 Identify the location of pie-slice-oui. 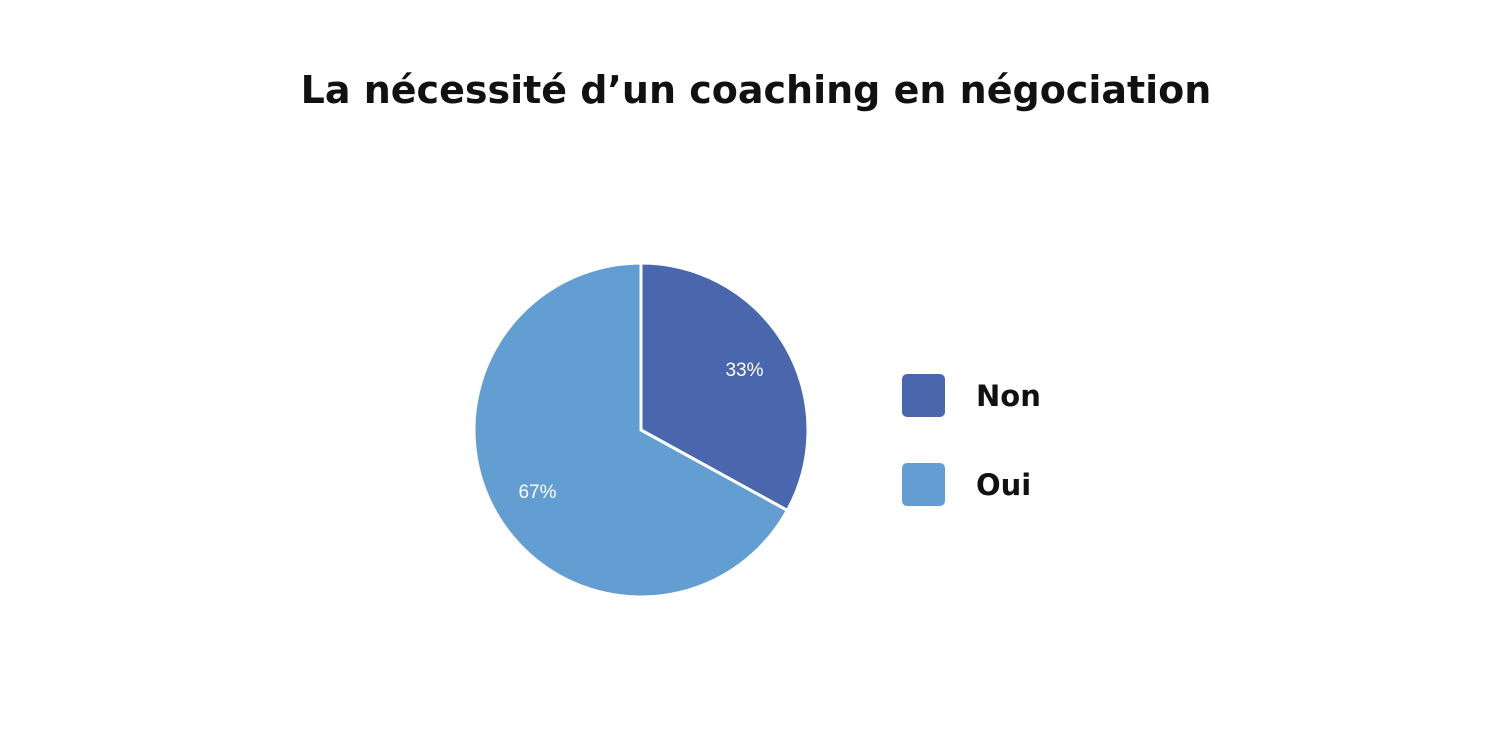
(631, 430).